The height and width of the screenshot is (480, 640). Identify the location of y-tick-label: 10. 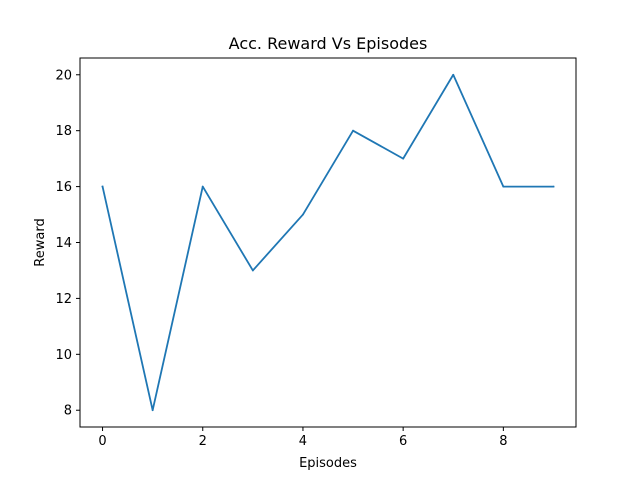
(63, 355).